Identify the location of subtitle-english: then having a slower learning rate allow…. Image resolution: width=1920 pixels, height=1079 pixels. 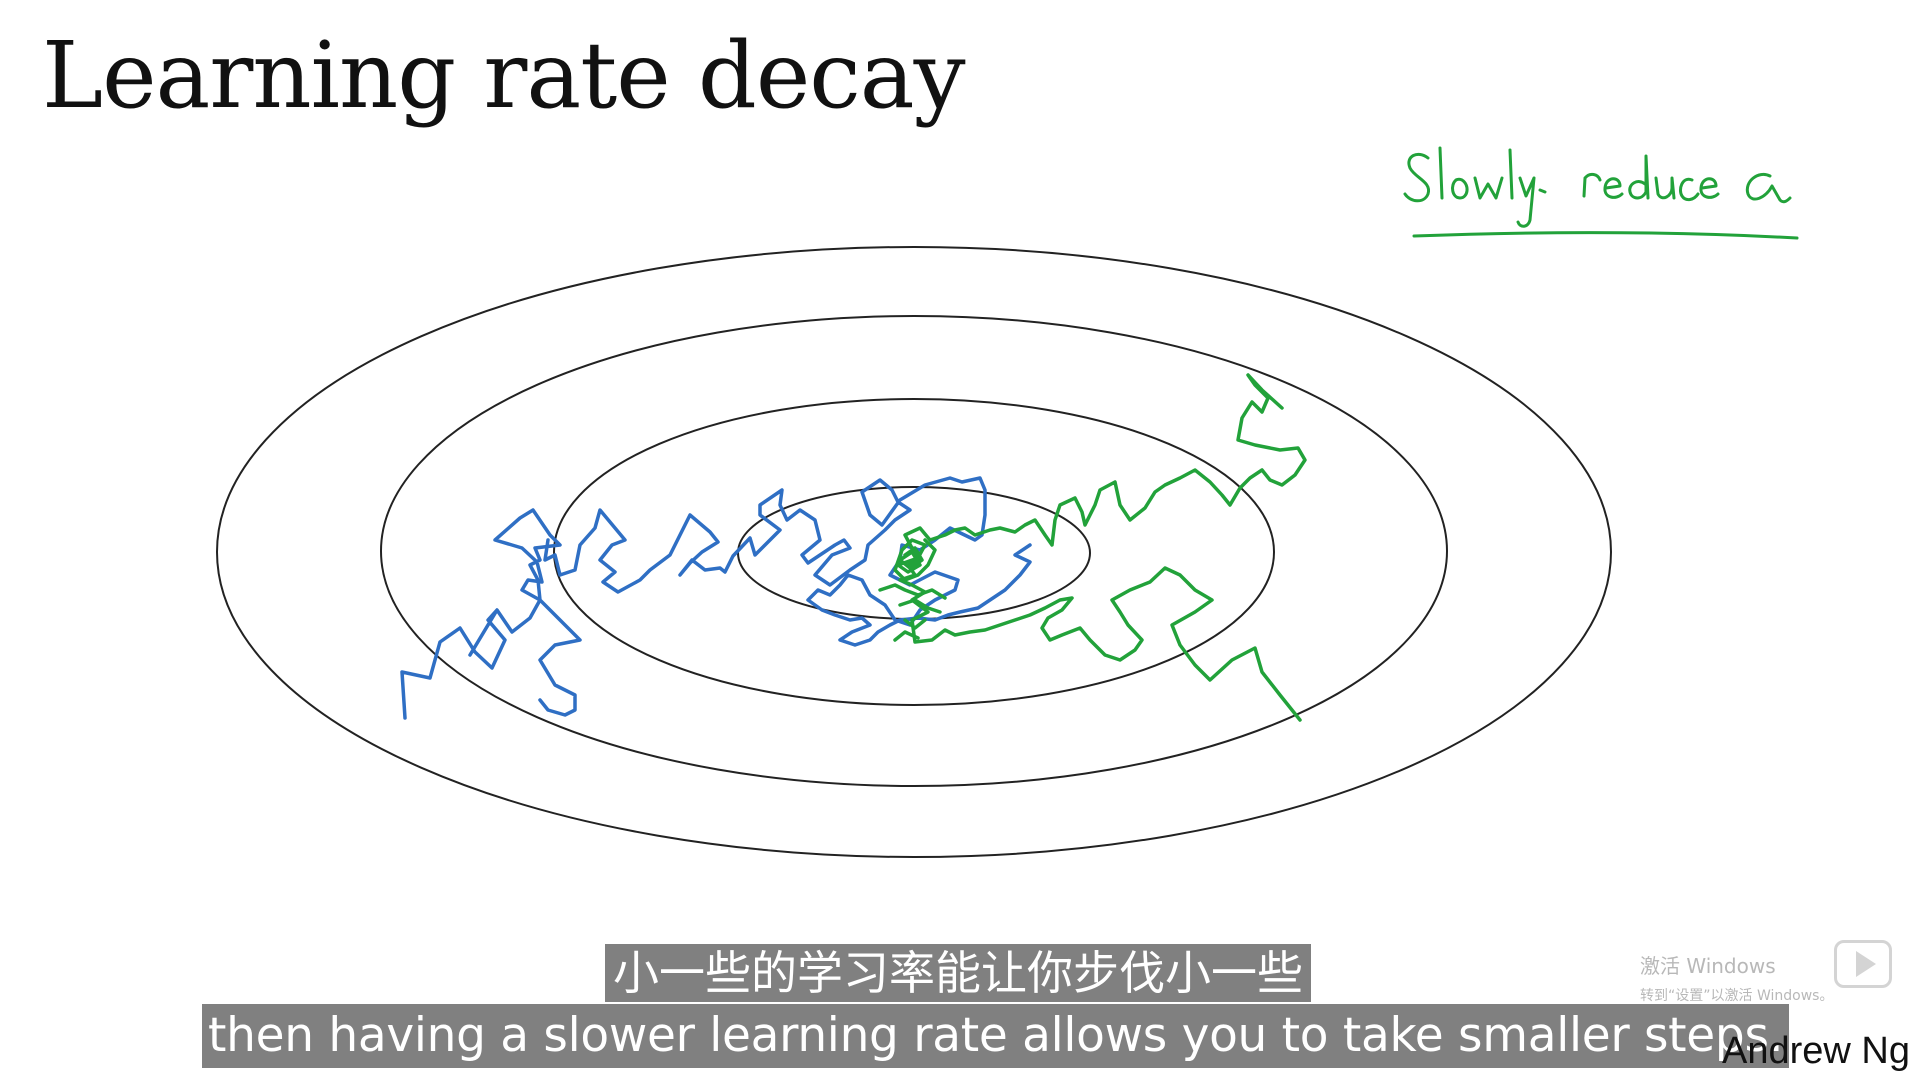
(996, 1036).